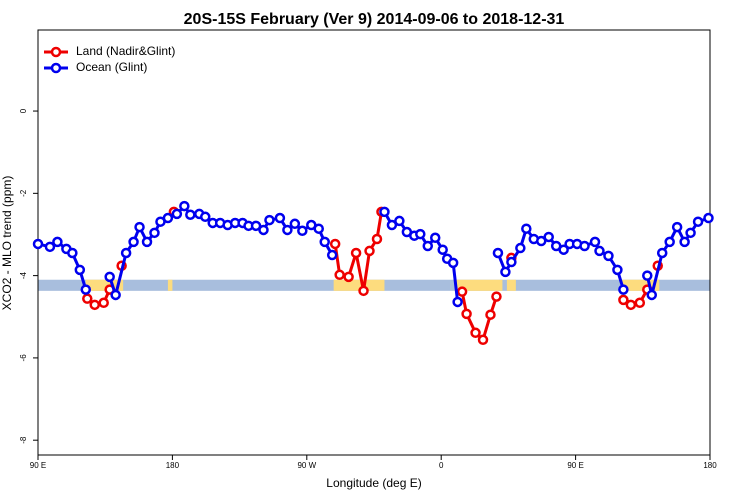  Describe the element at coordinates (23, 276) in the screenshot. I see `y-tick-label: -4` at that location.